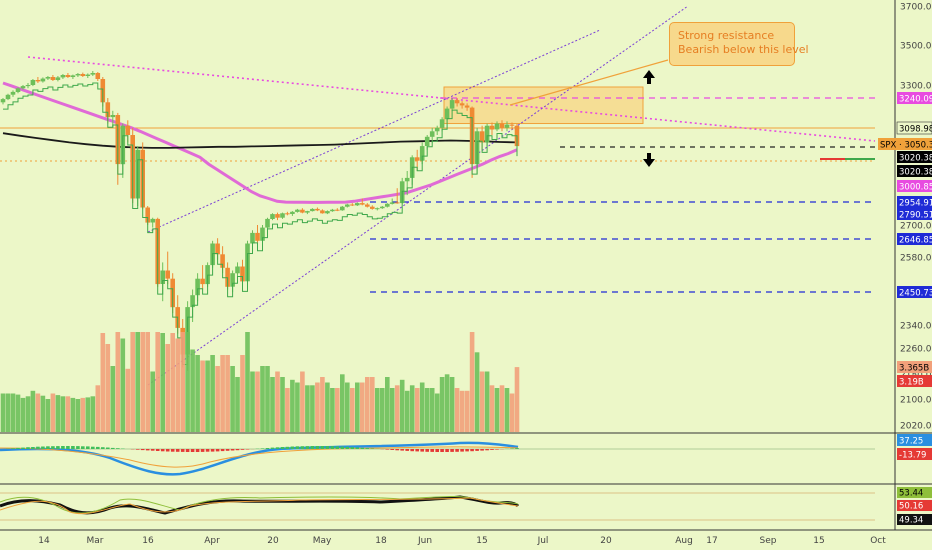  Describe the element at coordinates (543, 105) in the screenshot. I see `resistance-zone` at that location.